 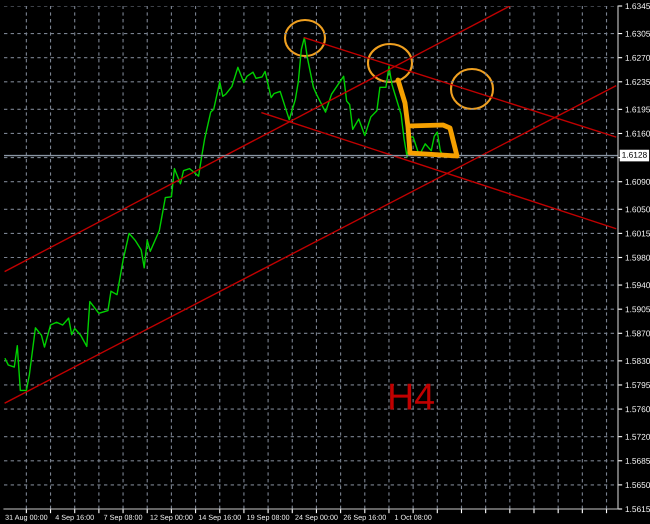 What do you see at coordinates (638, 57) in the screenshot?
I see `y-tick-label: 1.6270` at bounding box center [638, 57].